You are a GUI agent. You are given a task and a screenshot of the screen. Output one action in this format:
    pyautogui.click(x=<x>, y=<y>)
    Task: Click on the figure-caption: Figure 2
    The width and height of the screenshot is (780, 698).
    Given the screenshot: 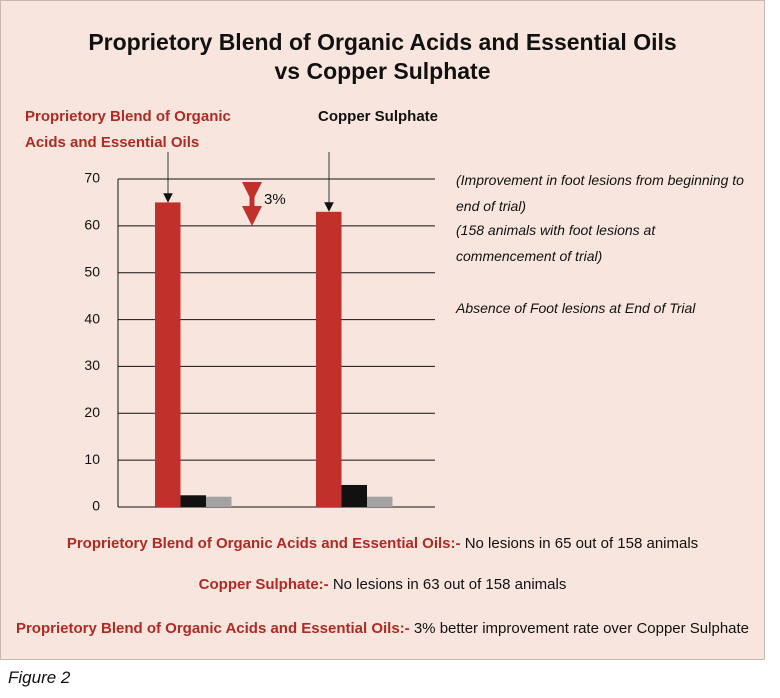 What is the action you would take?
    pyautogui.click(x=39, y=677)
    